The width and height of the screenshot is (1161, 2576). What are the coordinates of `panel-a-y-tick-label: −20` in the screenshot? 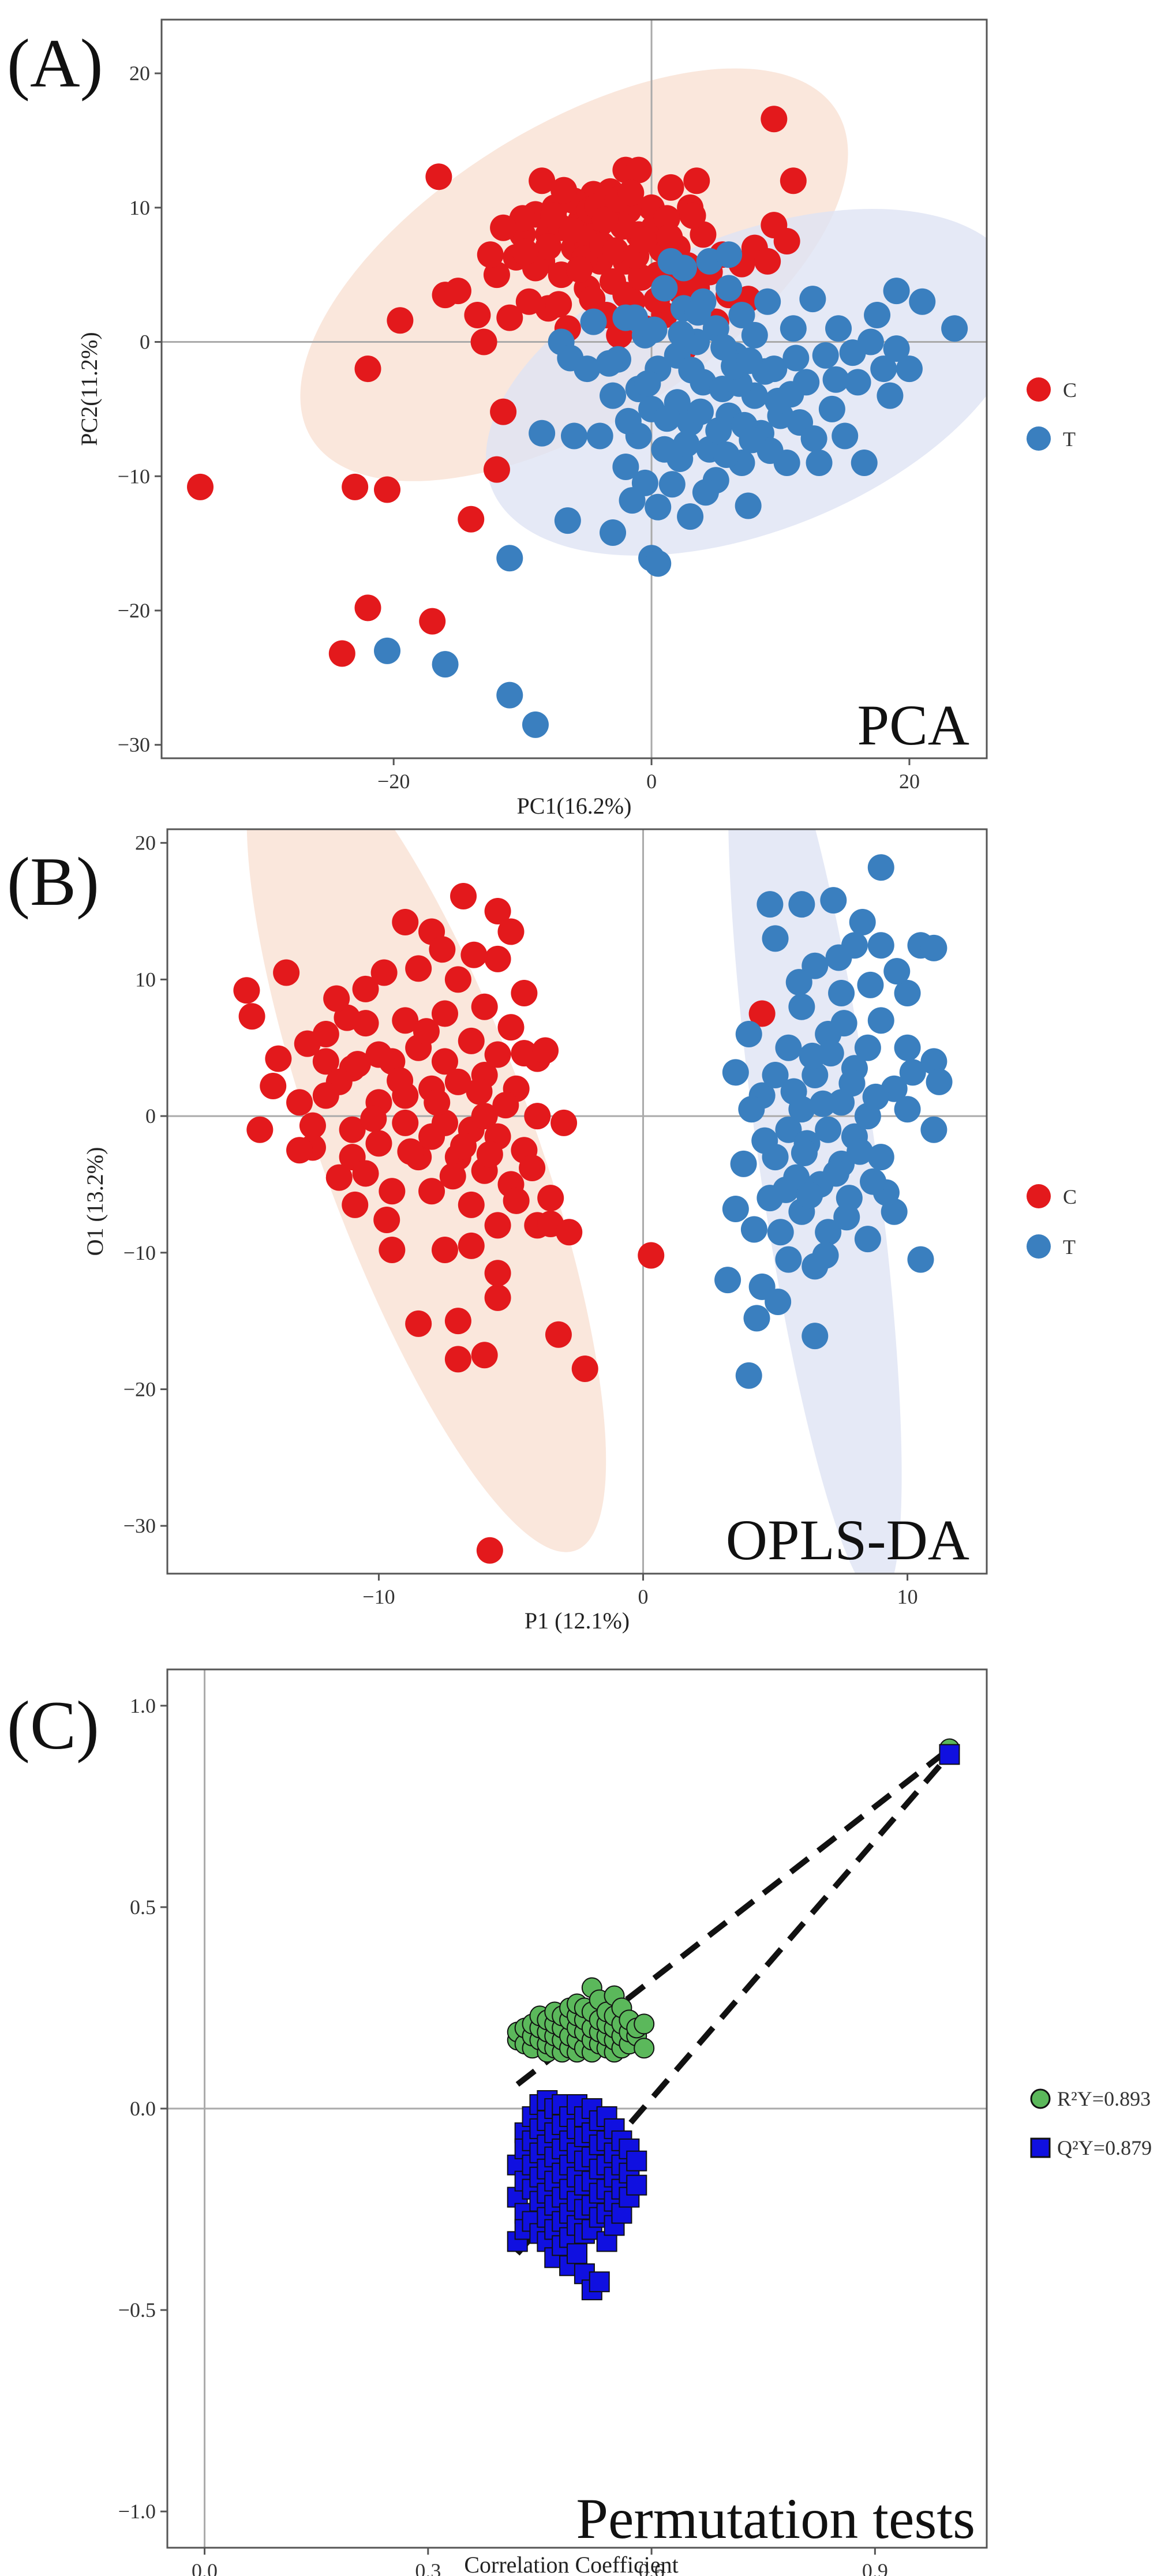 It's located at (134, 610).